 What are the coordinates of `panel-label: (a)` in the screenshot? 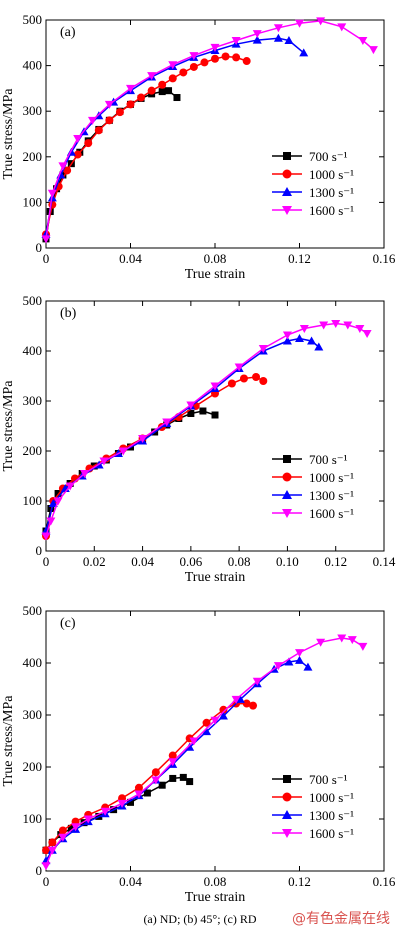 It's located at (68, 32).